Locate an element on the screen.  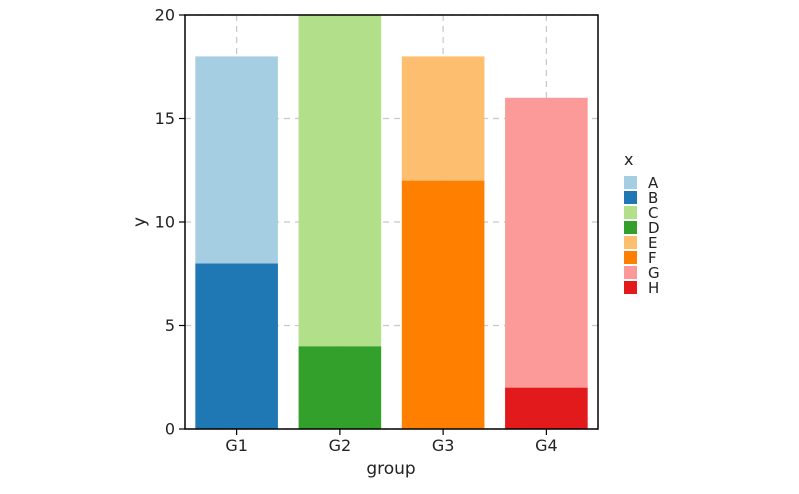
bar-G4-G is located at coordinates (546, 242).